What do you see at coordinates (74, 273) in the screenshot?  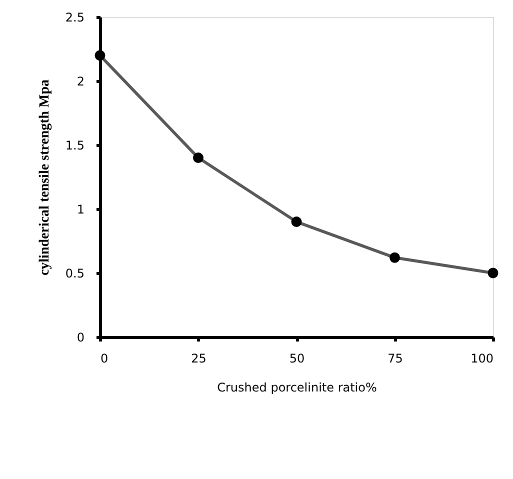 I see `y-tick-label: 0.5` at bounding box center [74, 273].